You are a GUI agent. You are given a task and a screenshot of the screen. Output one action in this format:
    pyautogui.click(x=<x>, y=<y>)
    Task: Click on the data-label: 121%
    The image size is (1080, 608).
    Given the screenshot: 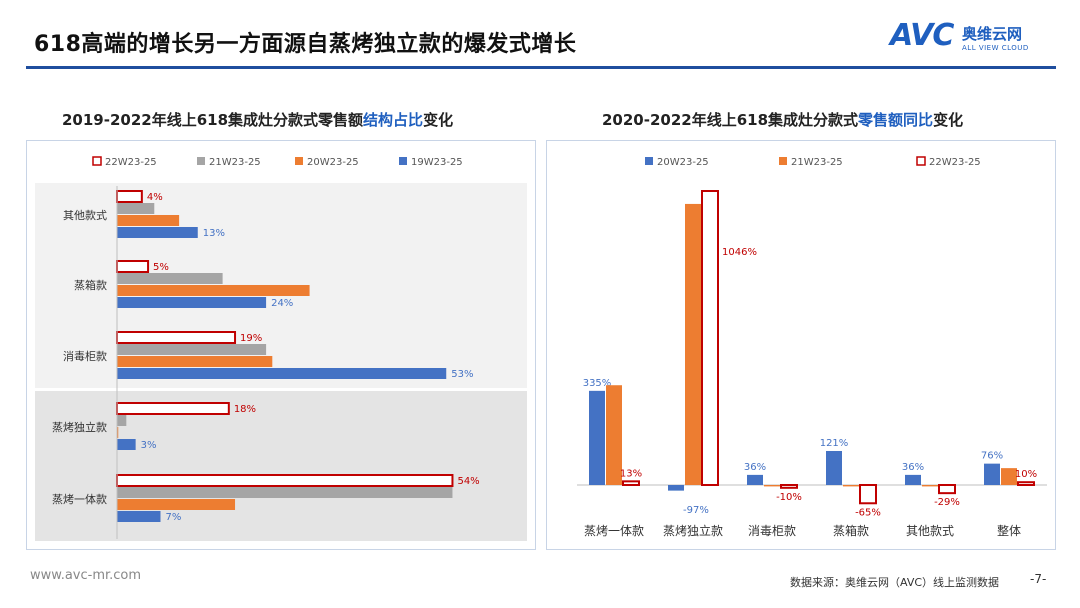 What is the action you would take?
    pyautogui.click(x=834, y=443)
    